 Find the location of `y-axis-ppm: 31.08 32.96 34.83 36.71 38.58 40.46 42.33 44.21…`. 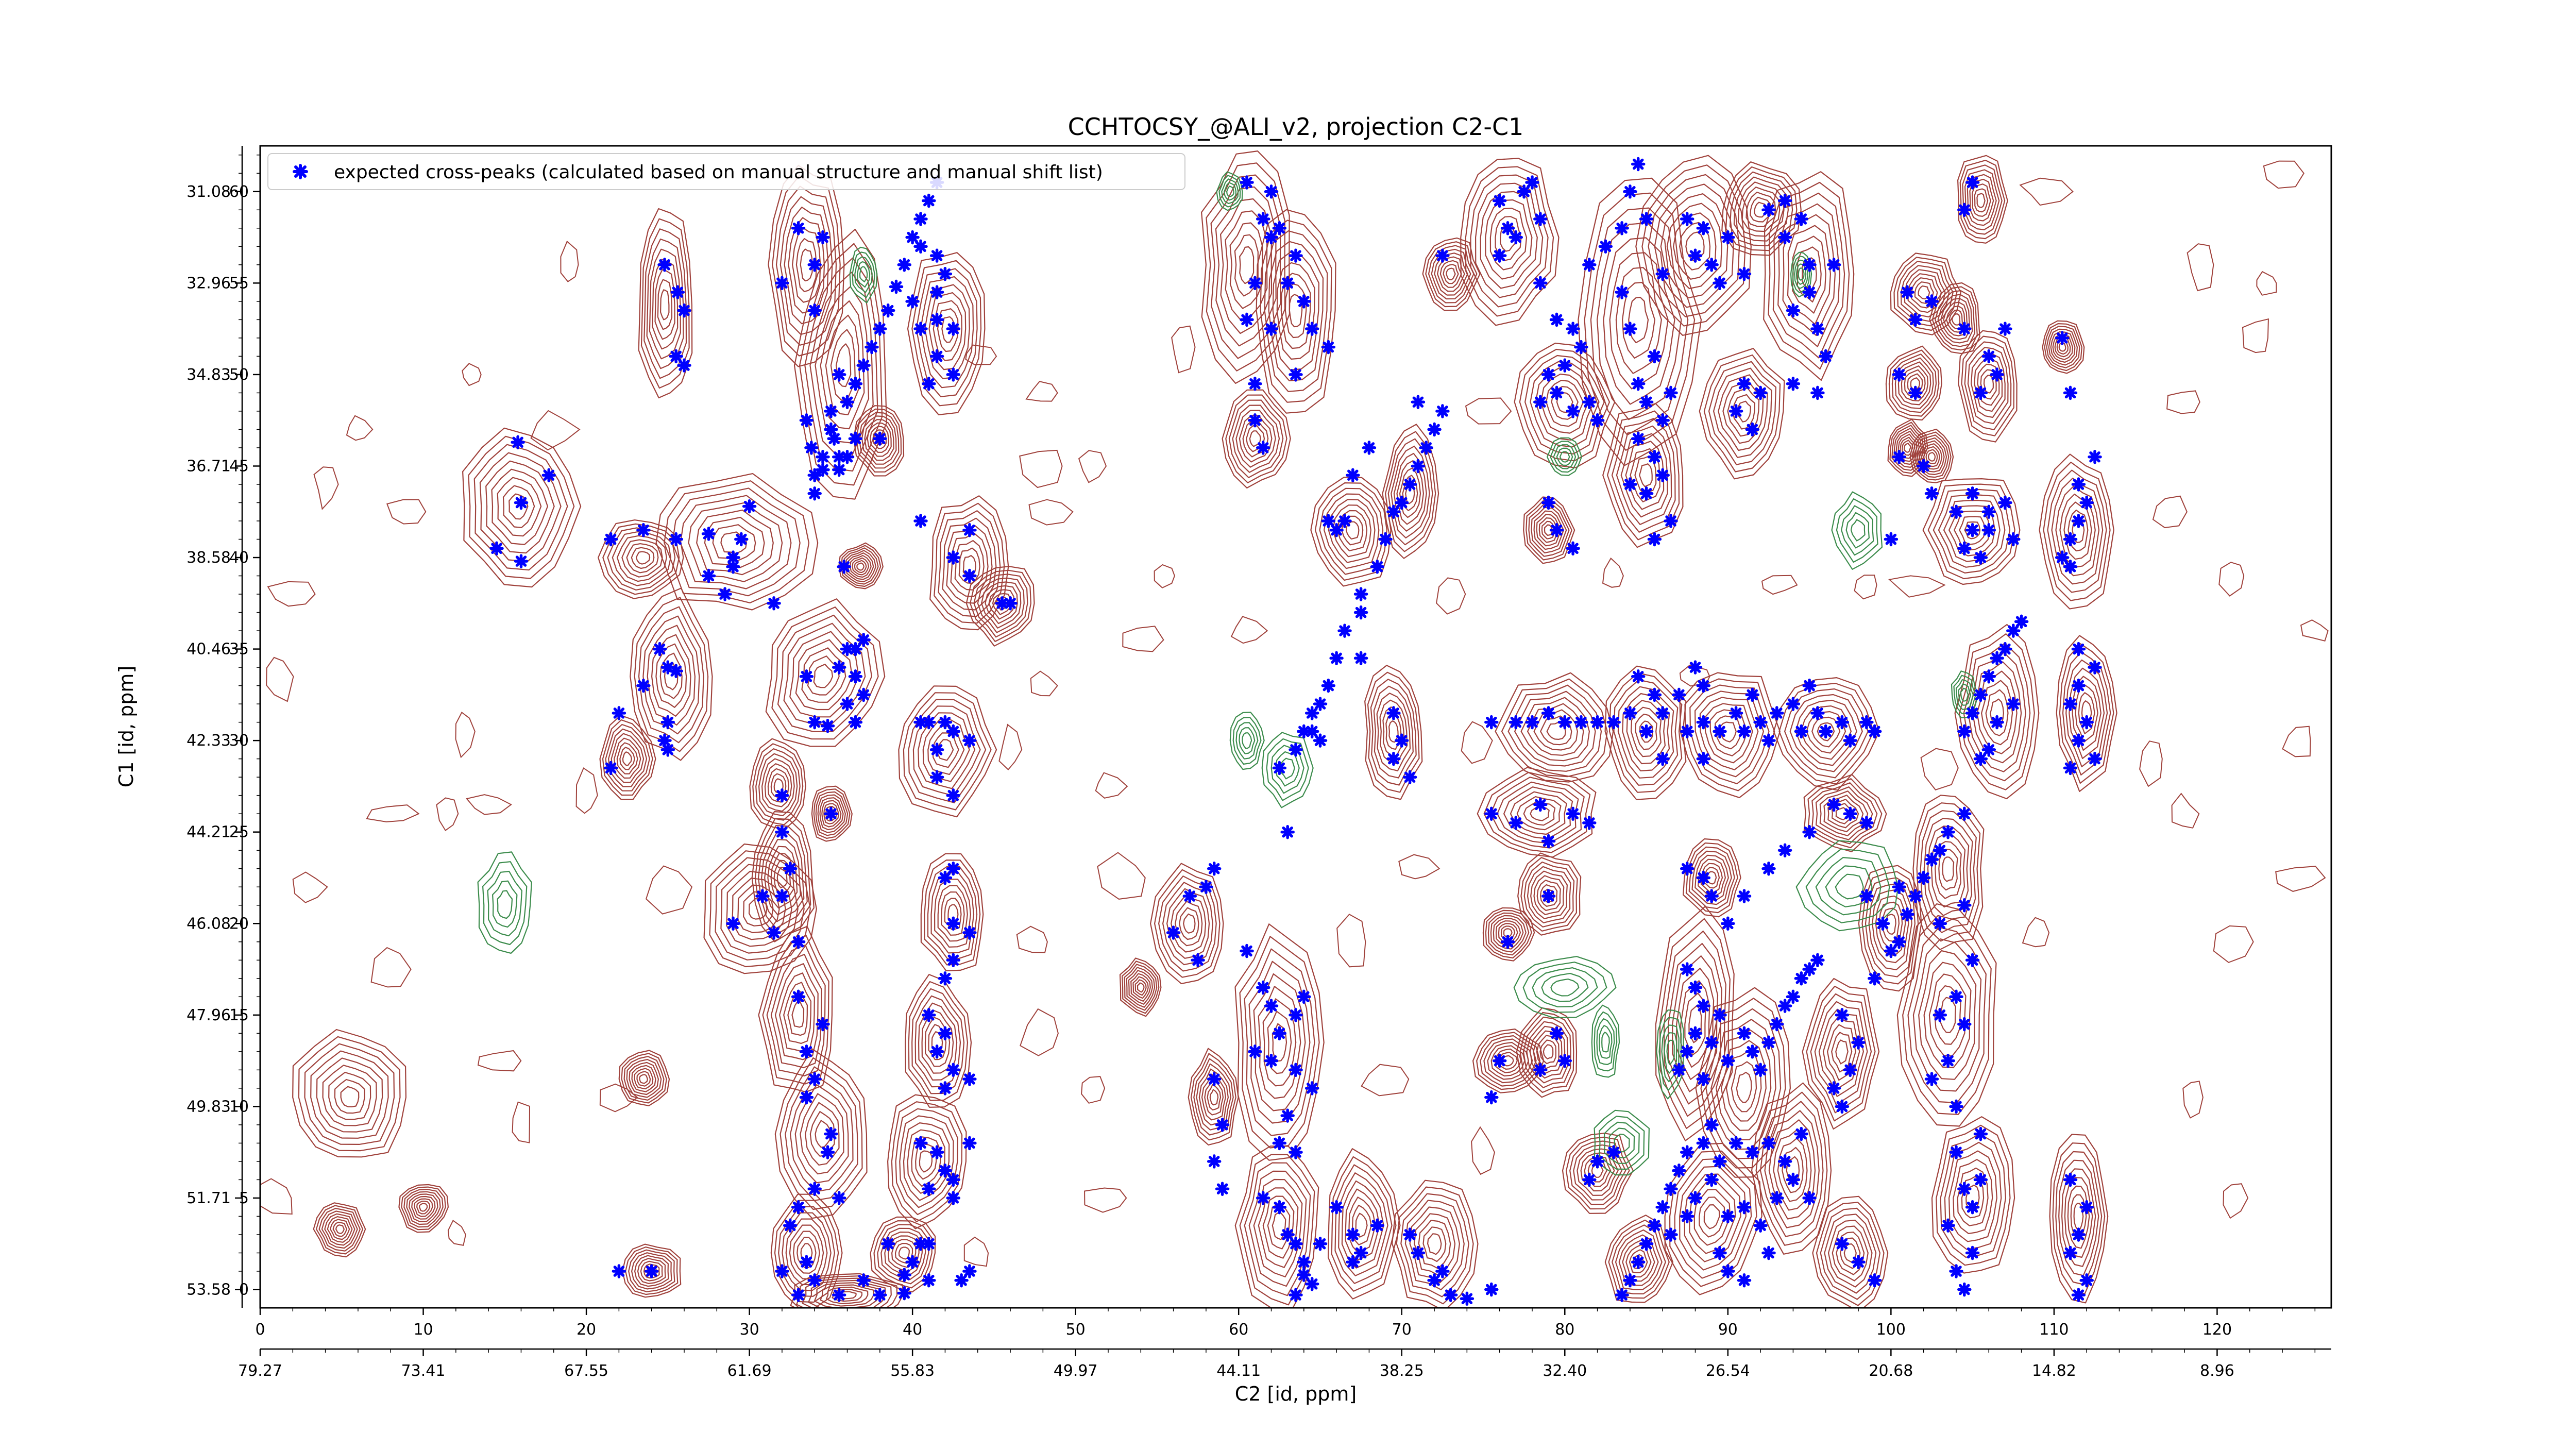

y-axis-ppm: 31.08 32.96 34.83 36.71 38.58 40.46 42.33 44.21… is located at coordinates (215, 727).